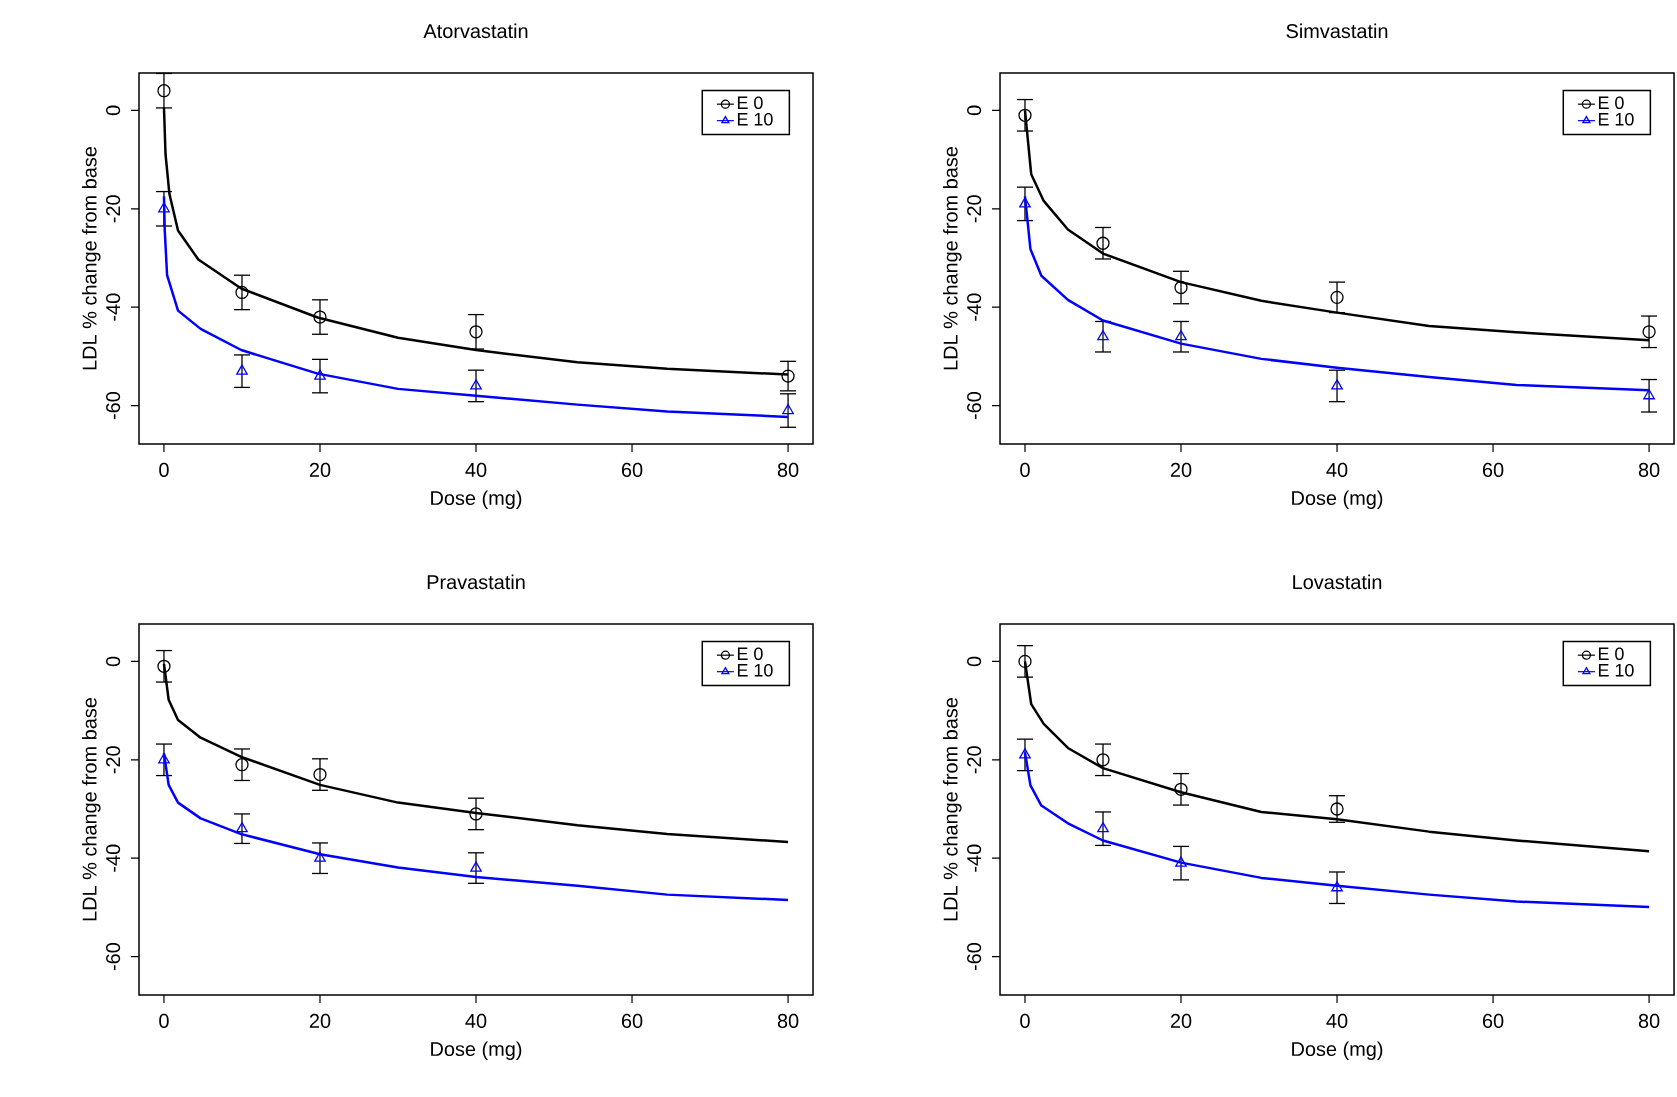  Describe the element at coordinates (476, 582) in the screenshot. I see `chart-title: Pravastatin` at that location.